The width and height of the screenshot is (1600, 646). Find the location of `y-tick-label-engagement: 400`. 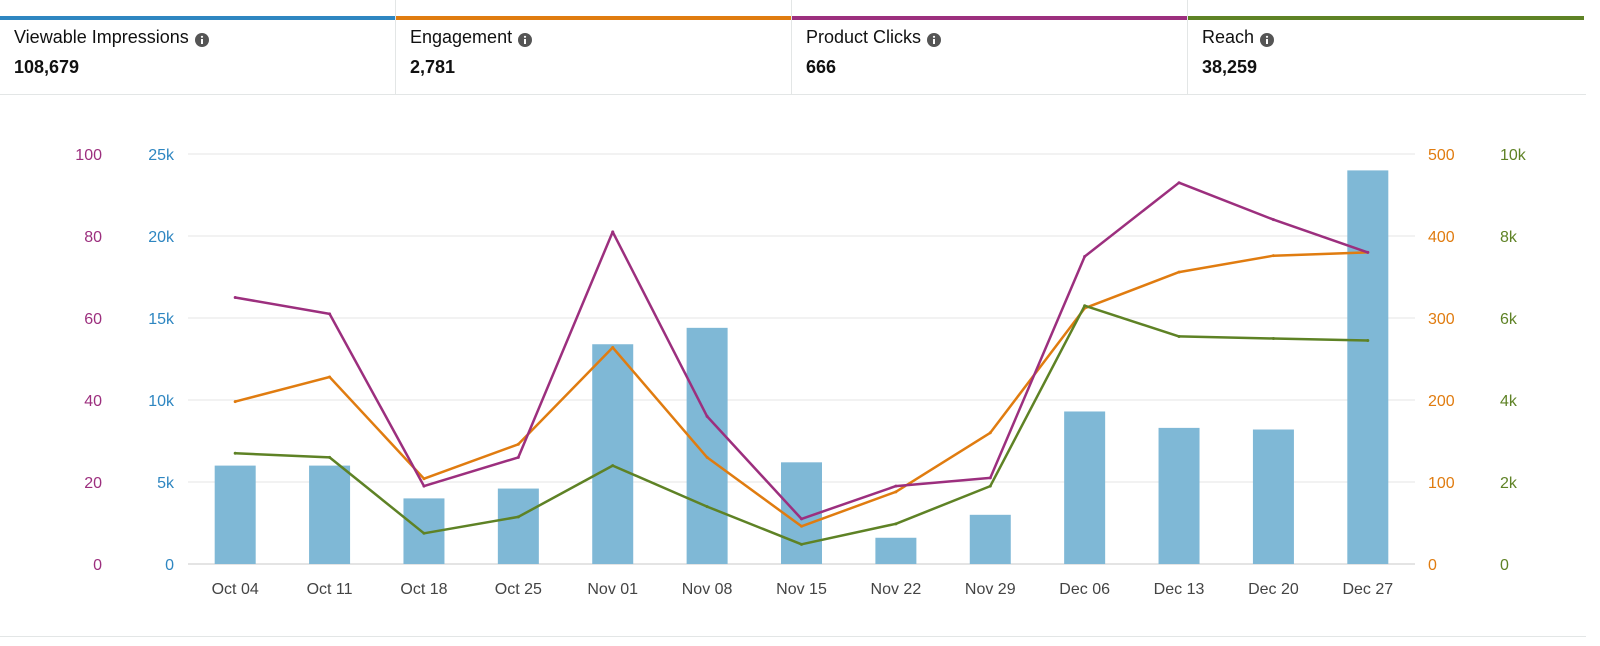

y-tick-label-engagement: 400 is located at coordinates (1441, 237).